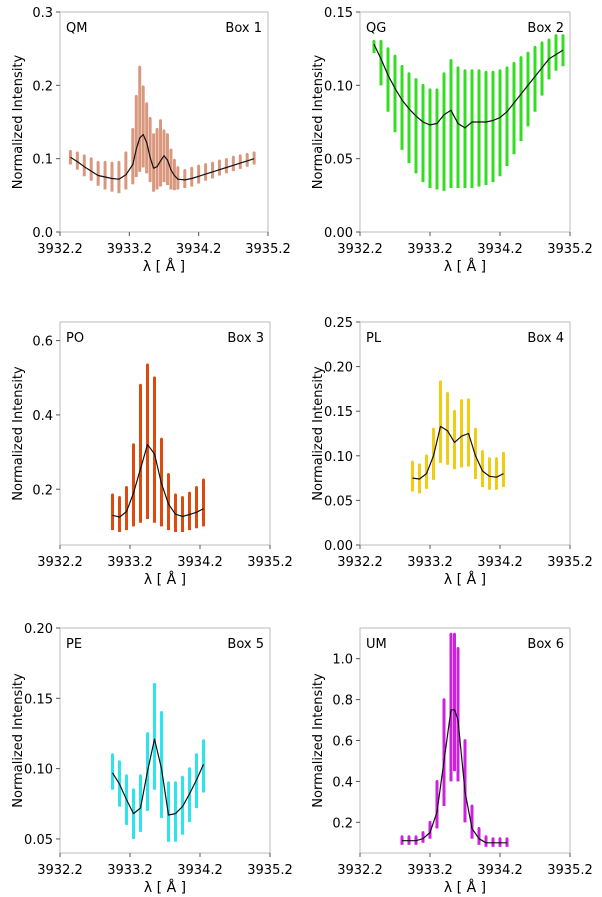 This screenshot has width=602, height=897. What do you see at coordinates (42, 86) in the screenshot?
I see `y-tick-label: 0.2` at bounding box center [42, 86].